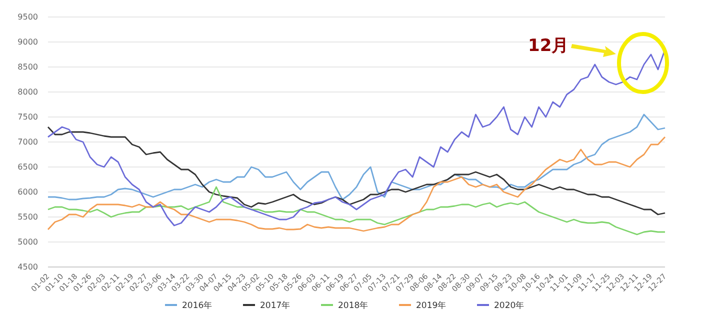  I want to click on y-tick-label: 5000, so click(28, 242).